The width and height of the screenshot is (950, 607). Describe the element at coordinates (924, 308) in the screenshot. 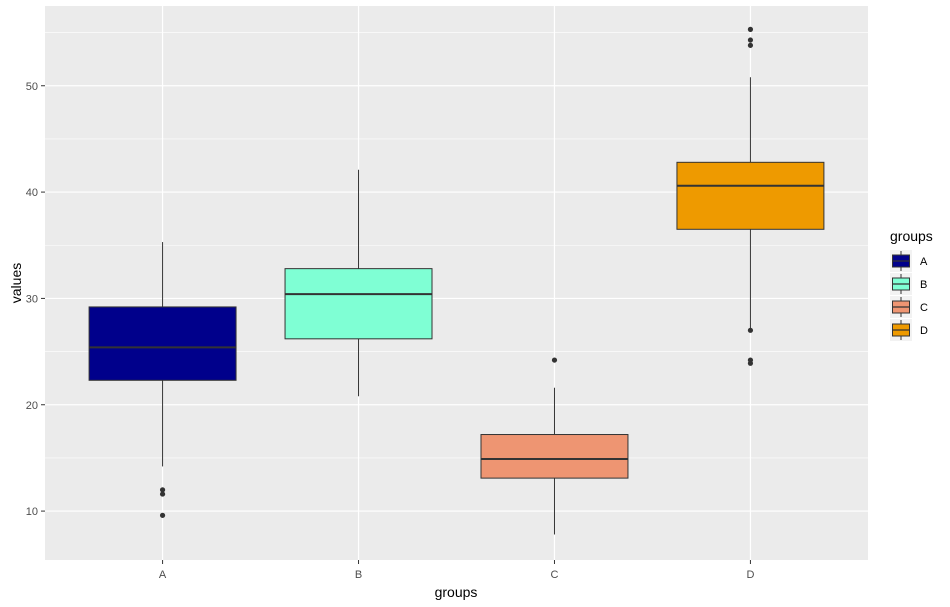

I see `legend-label: C` at that location.